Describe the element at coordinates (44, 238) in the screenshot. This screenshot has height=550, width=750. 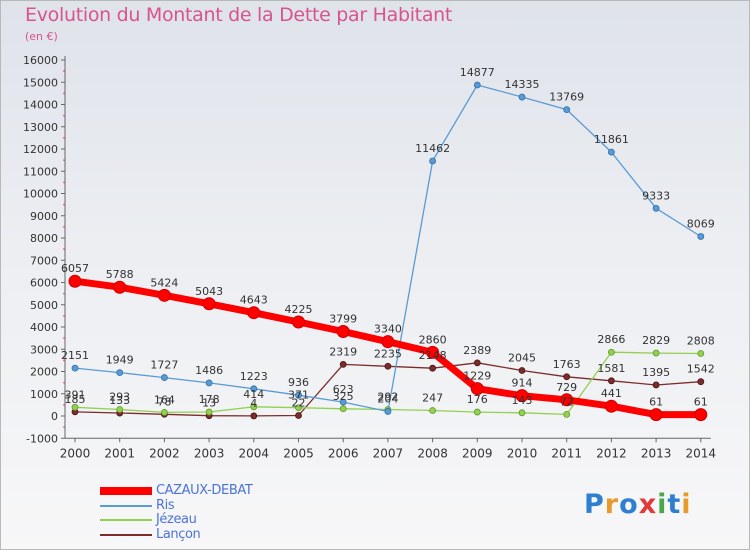
I see `y-tick-label: 8000` at that location.